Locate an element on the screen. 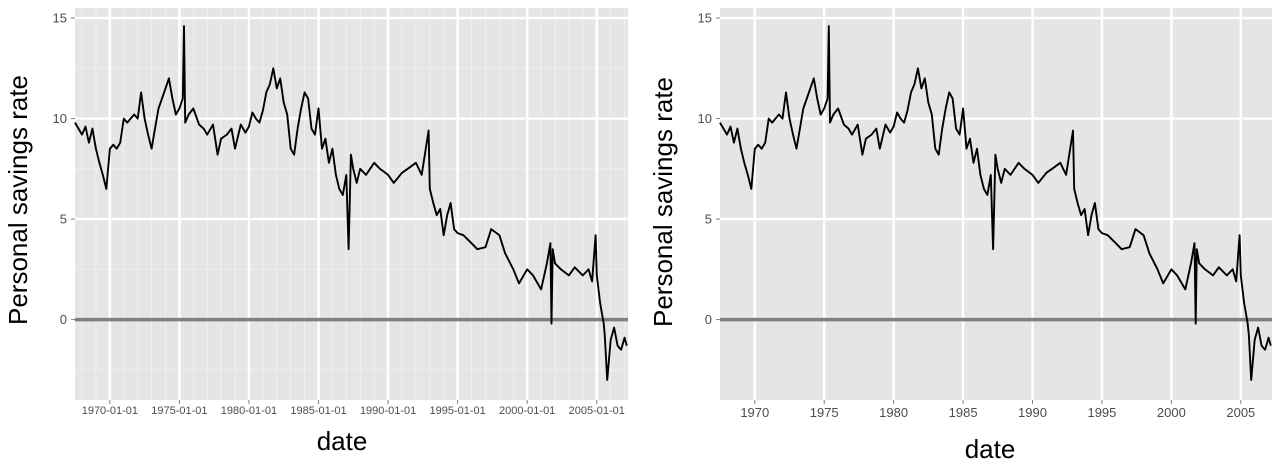  x-tick-label: 1995-01-01 is located at coordinates (457, 411).